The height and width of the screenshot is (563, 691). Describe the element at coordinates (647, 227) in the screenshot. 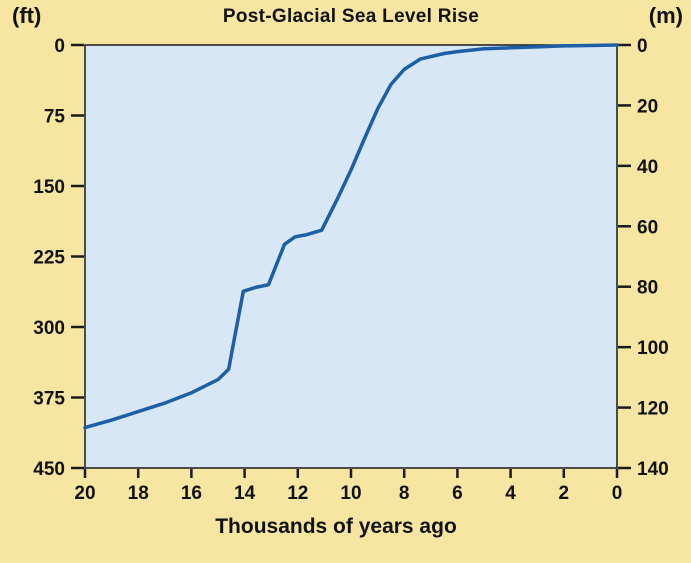

I see `right-axis-tick-label: 60` at that location.